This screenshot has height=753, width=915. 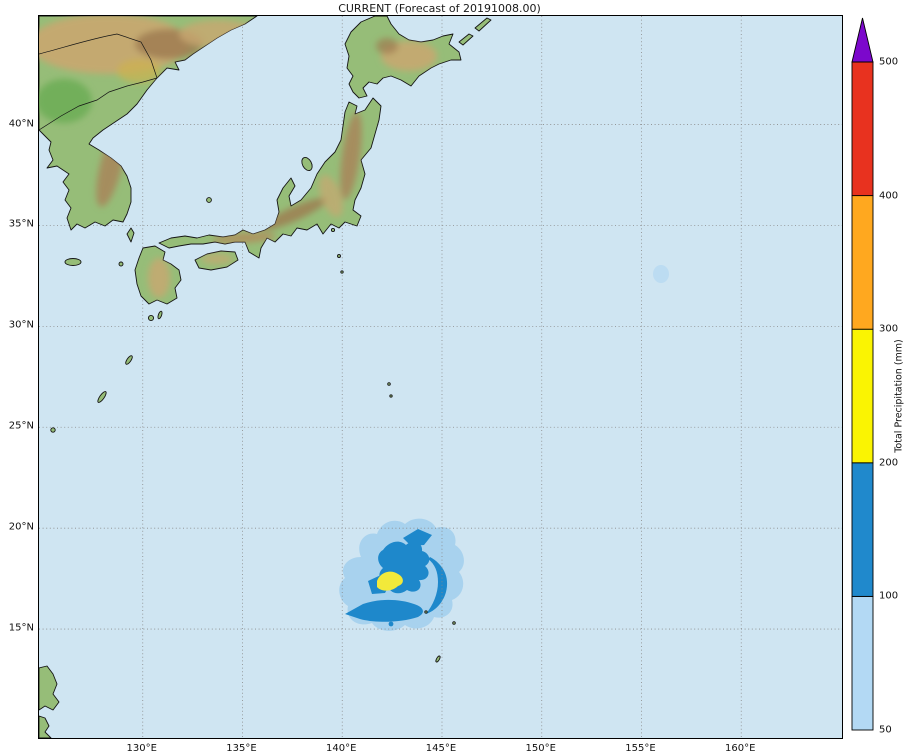 I want to click on island-okinawa, so click(x=102, y=397).